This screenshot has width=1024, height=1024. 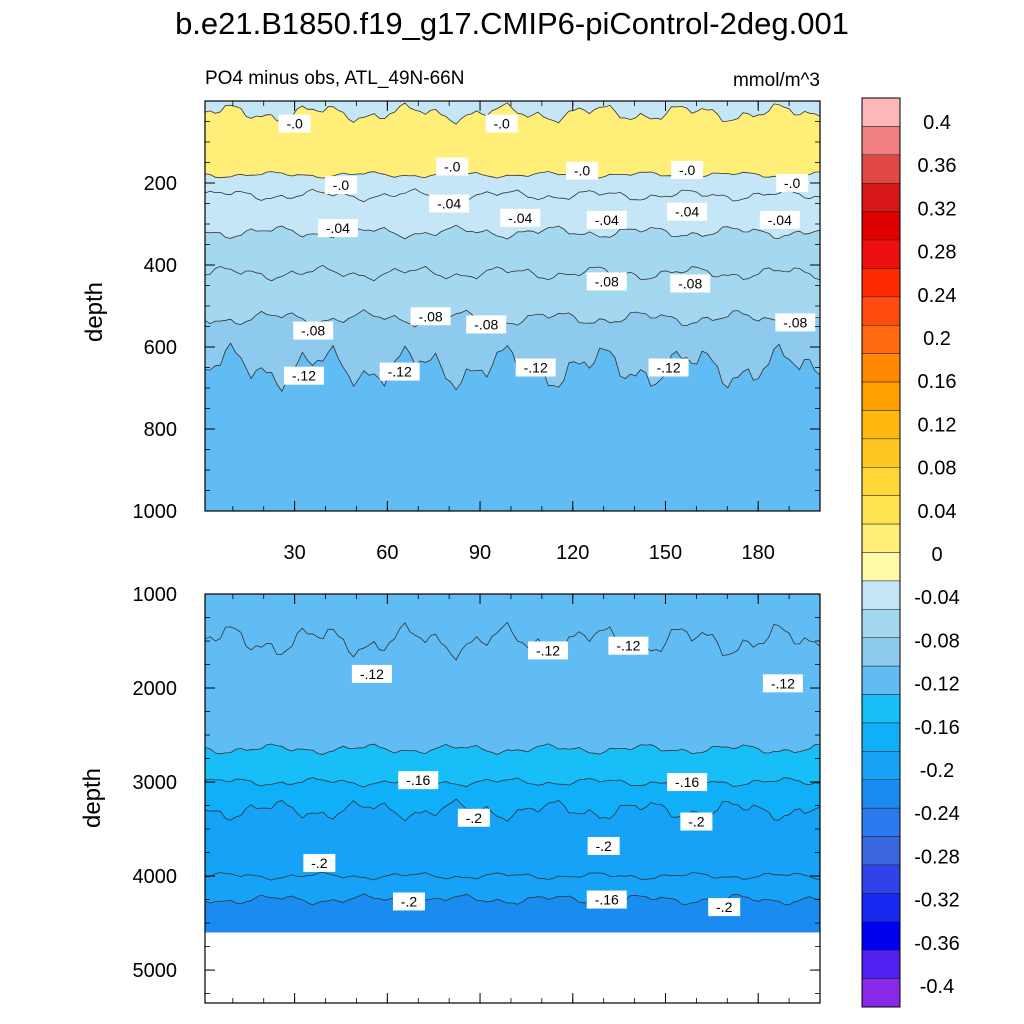 What do you see at coordinates (776, 80) in the screenshot?
I see `upper-subtitle-right: mmol/m^3` at bounding box center [776, 80].